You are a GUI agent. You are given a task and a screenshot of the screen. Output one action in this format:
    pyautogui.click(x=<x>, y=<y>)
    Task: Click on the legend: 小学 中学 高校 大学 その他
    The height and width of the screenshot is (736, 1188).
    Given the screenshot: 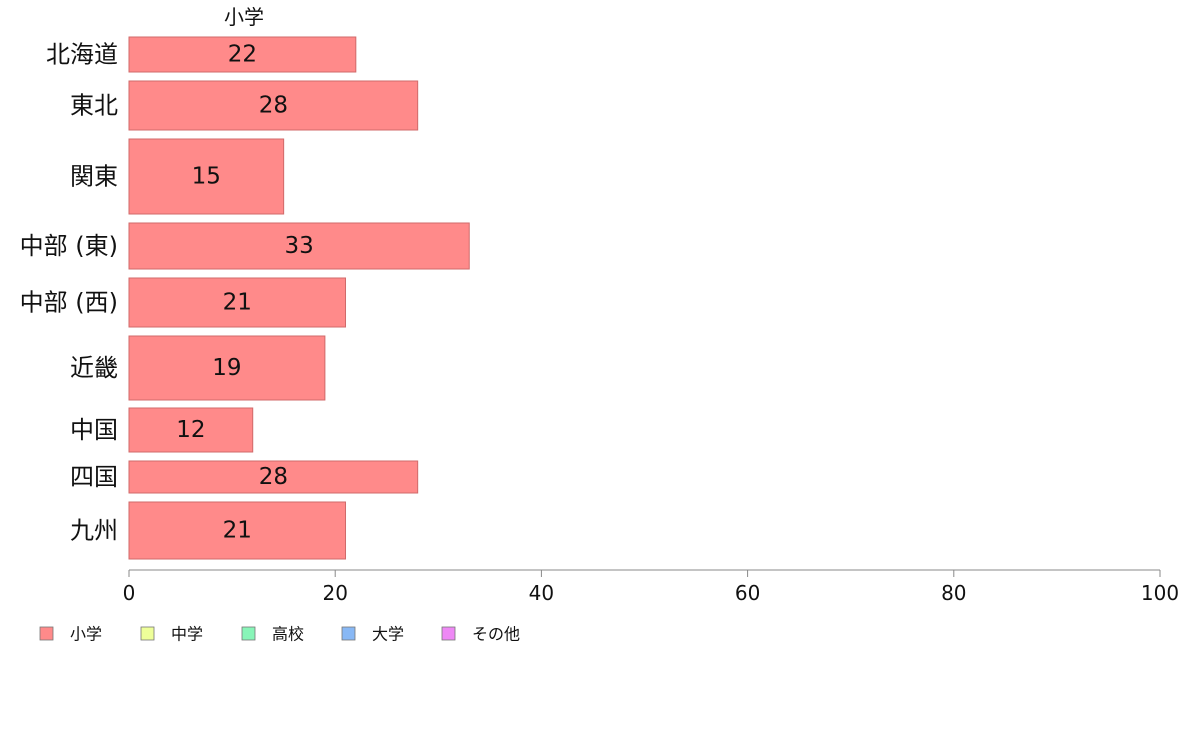 What is the action you would take?
    pyautogui.click(x=279, y=634)
    